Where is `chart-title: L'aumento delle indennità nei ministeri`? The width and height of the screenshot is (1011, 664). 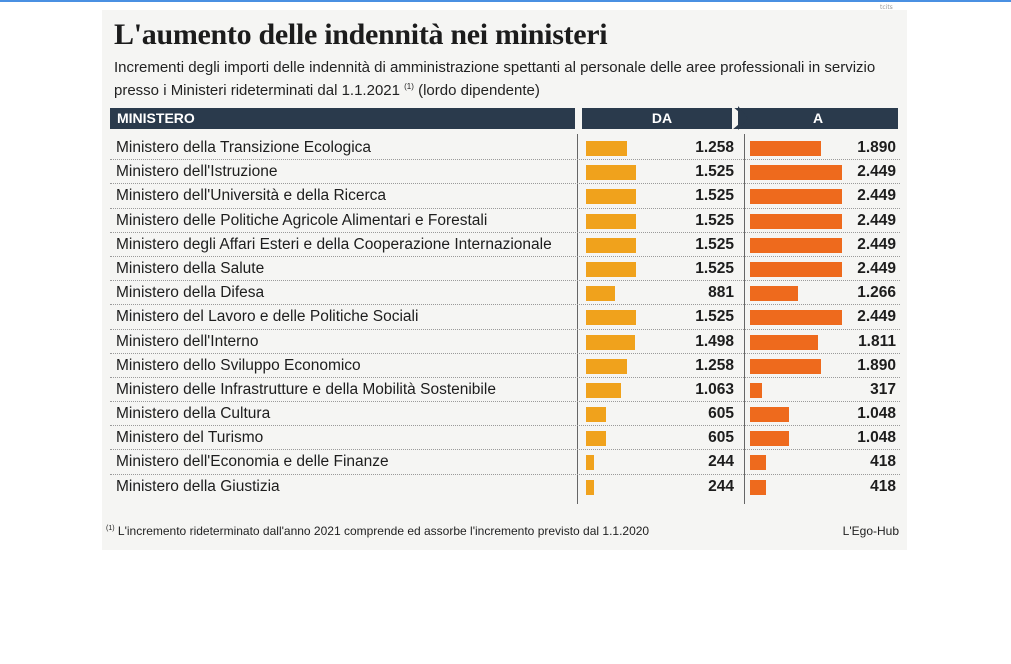
chart-title: L'aumento delle indennità nei ministeri is located at coordinates (361, 34).